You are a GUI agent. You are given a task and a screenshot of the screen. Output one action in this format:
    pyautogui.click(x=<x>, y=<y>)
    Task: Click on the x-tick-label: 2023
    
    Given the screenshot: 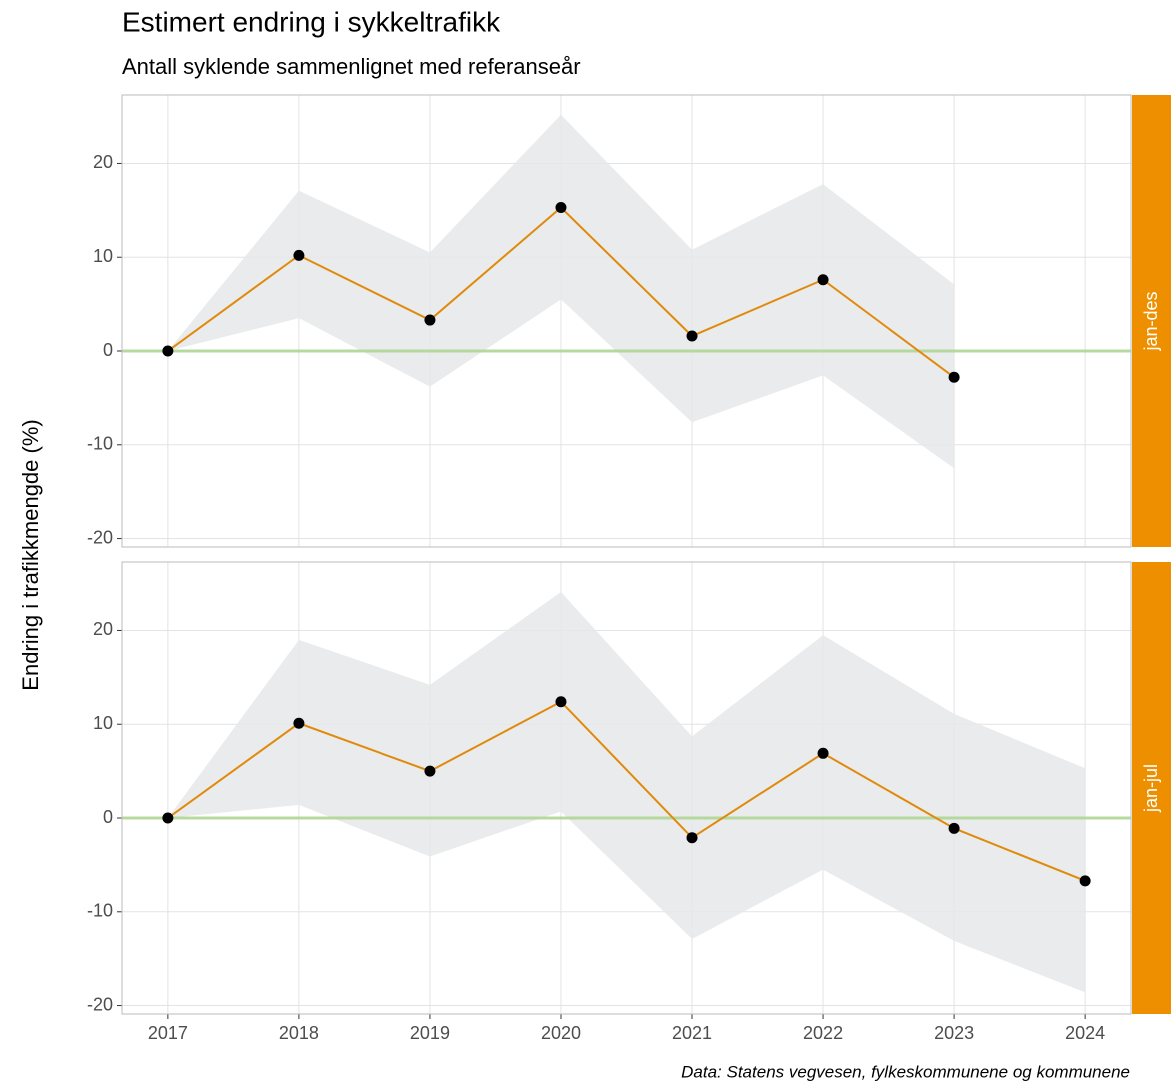 What is the action you would take?
    pyautogui.click(x=954, y=1033)
    